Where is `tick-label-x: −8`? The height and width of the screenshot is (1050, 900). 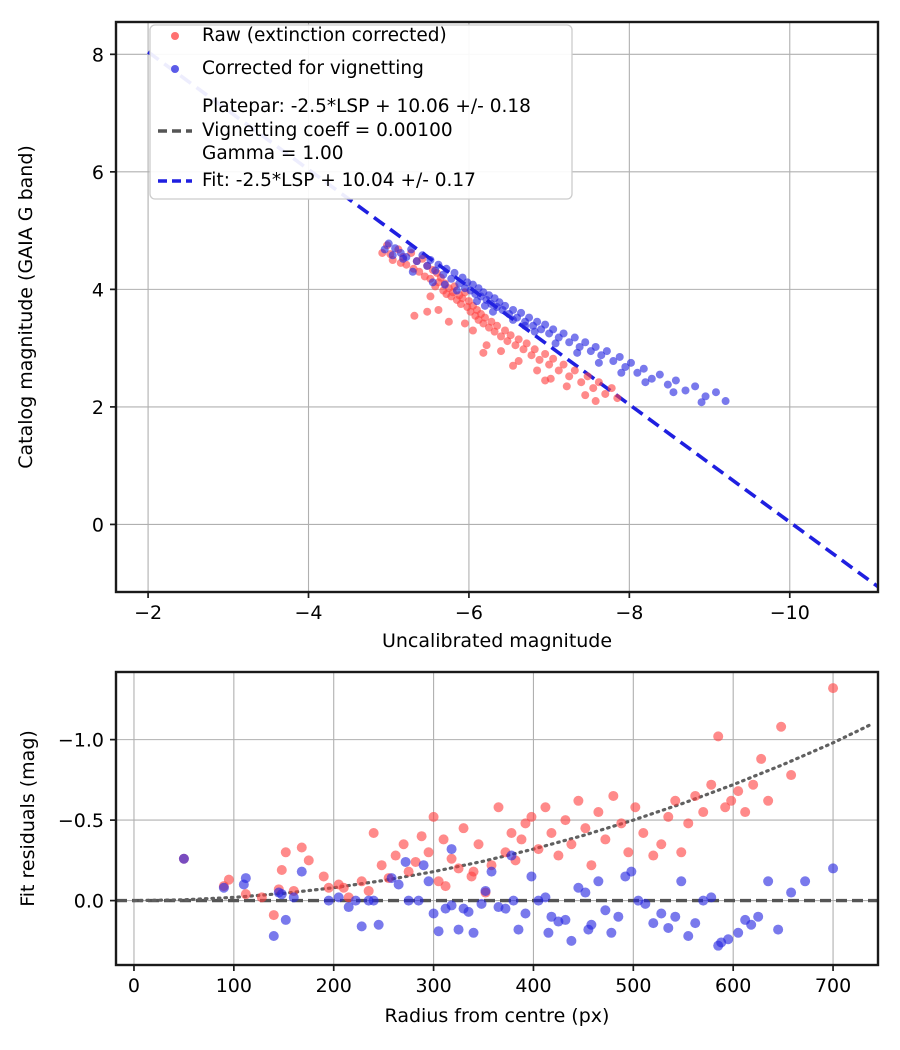 tick-label-x: −8 is located at coordinates (629, 613).